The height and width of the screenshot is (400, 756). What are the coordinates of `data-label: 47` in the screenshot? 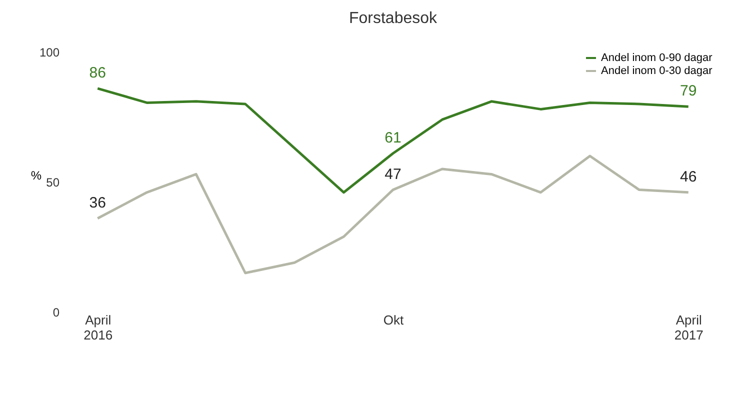 It's located at (393, 174).